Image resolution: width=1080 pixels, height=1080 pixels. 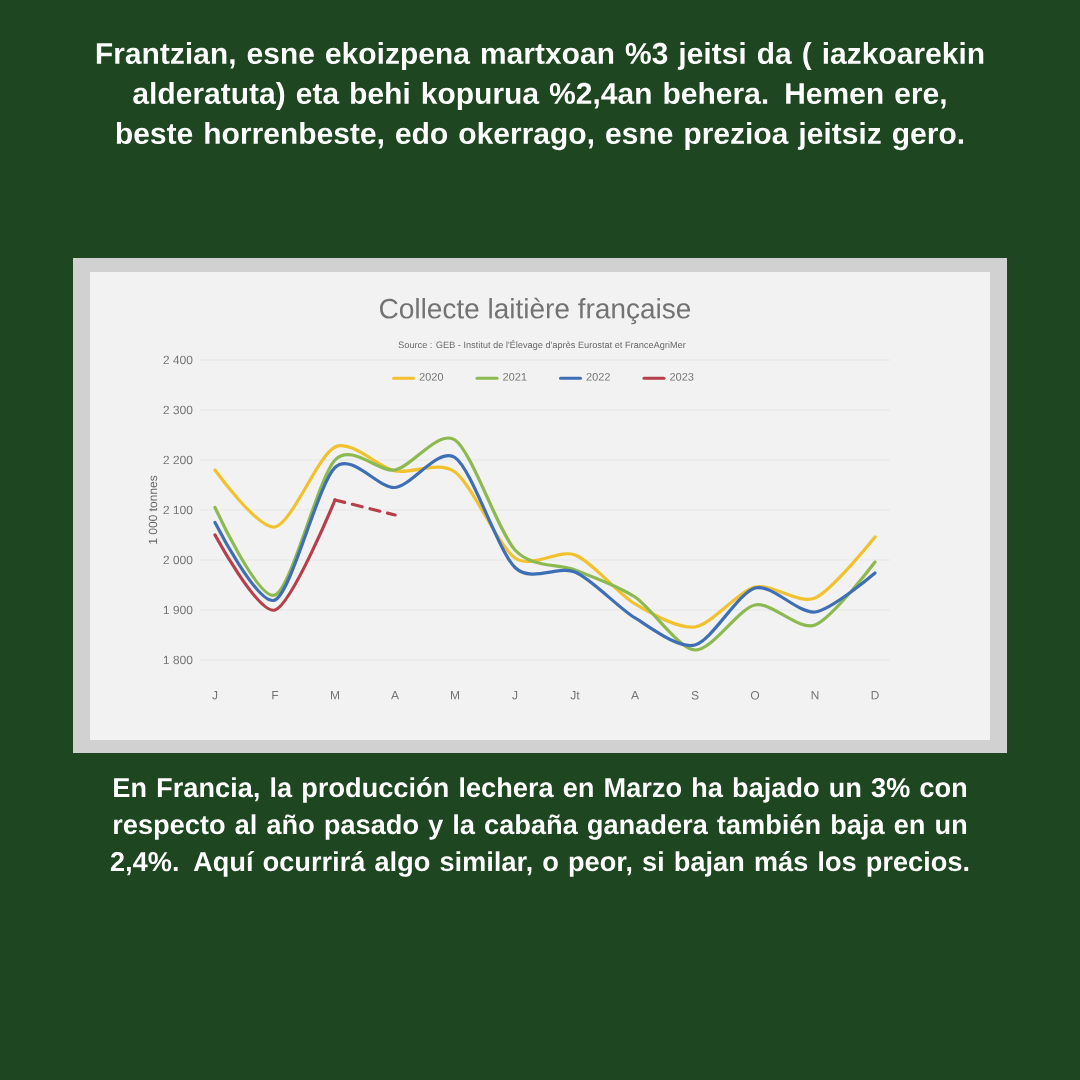 I want to click on x-tick-label: D, so click(x=875, y=695).